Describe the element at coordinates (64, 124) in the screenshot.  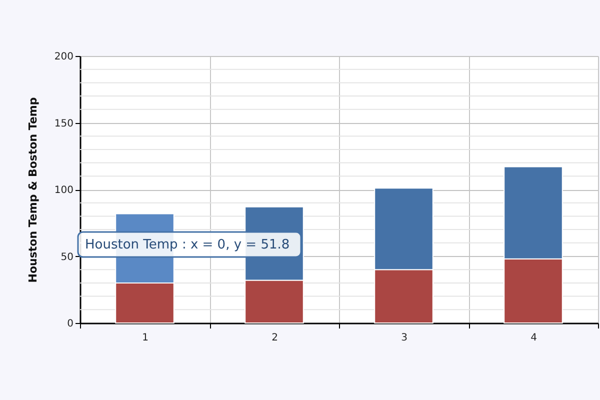
I see `y-tick-label: 150` at that location.